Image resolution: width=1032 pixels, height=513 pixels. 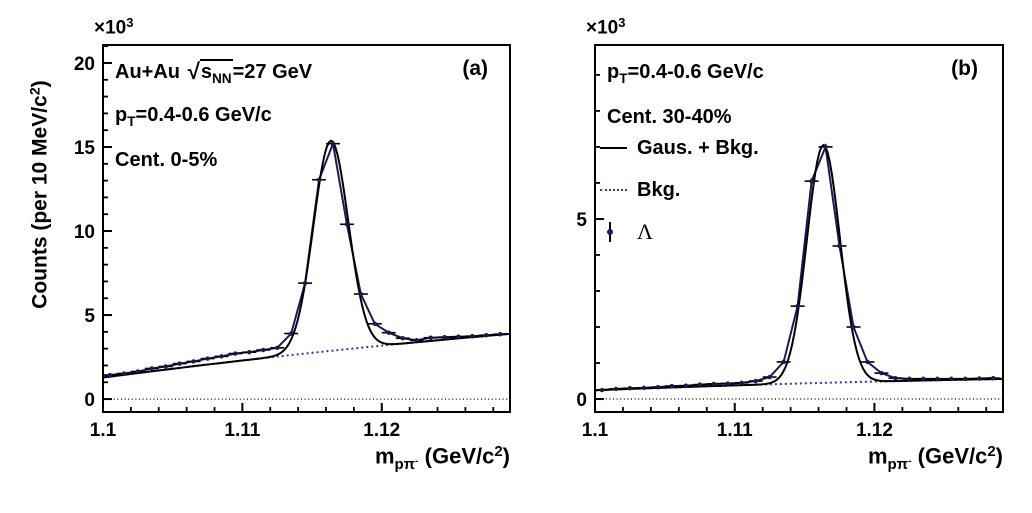 What do you see at coordinates (679, 232) in the screenshot?
I see `legend-entry-lambda: Λ` at bounding box center [679, 232].